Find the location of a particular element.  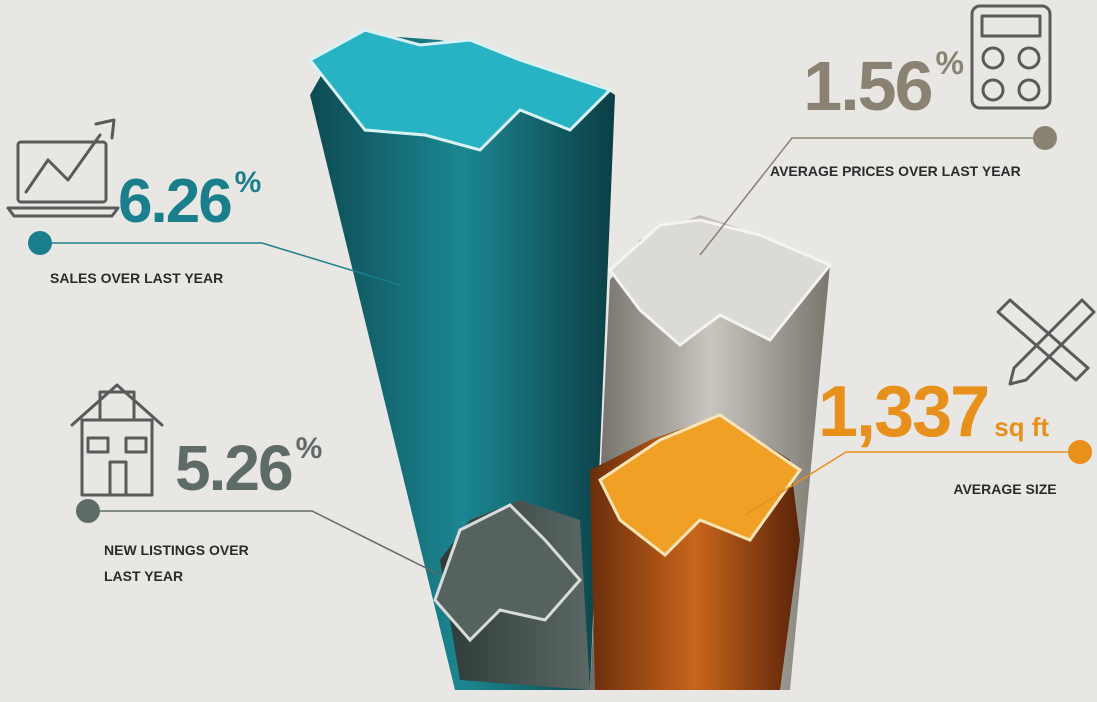

calculator-icon is located at coordinates (1011, 57).